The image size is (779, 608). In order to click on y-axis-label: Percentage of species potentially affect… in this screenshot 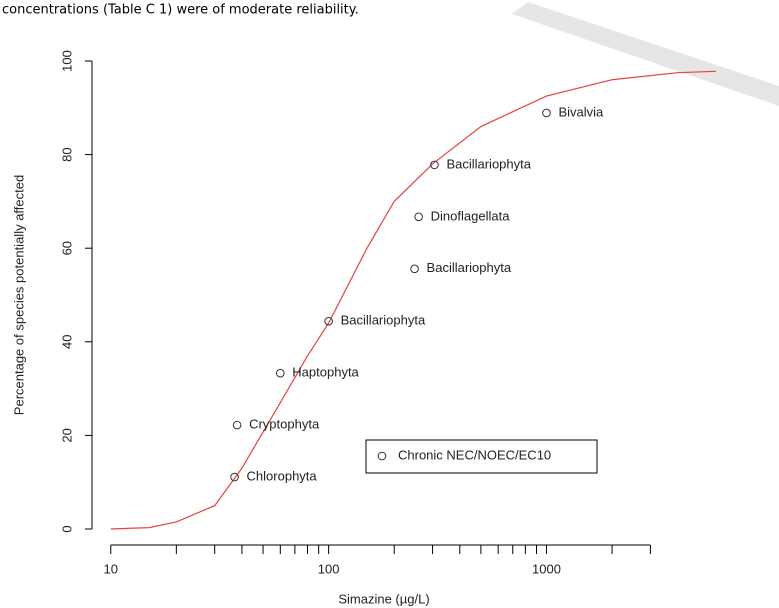, I will do `click(18, 295)`.